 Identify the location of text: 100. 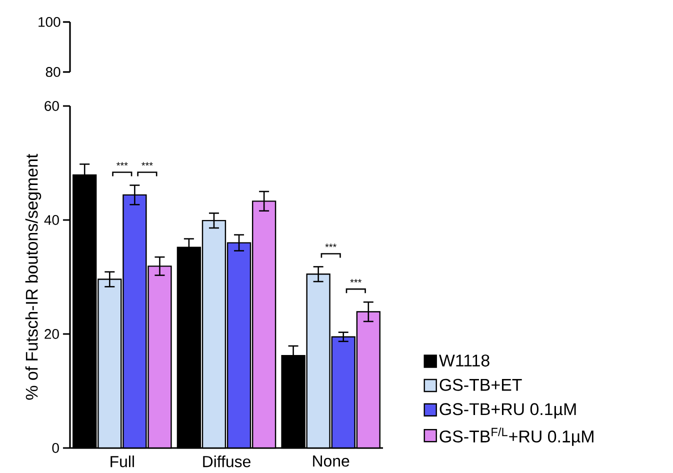
(49, 22).